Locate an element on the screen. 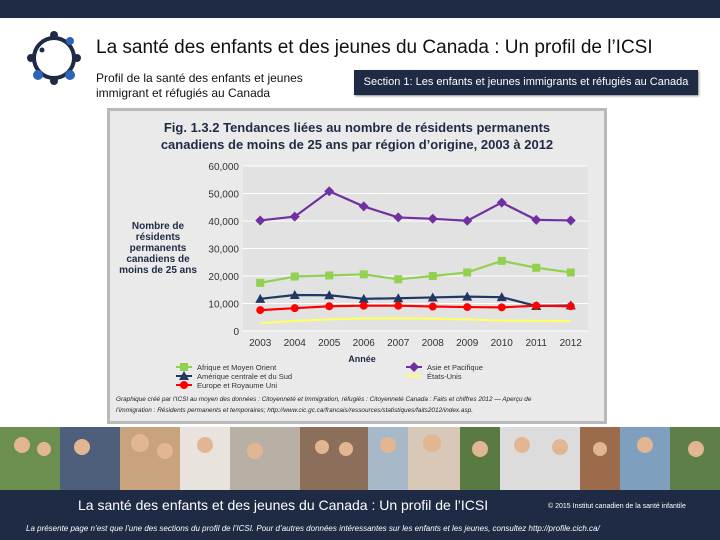  legend-entry: Amérique centrale et du Sud is located at coordinates (234, 376).